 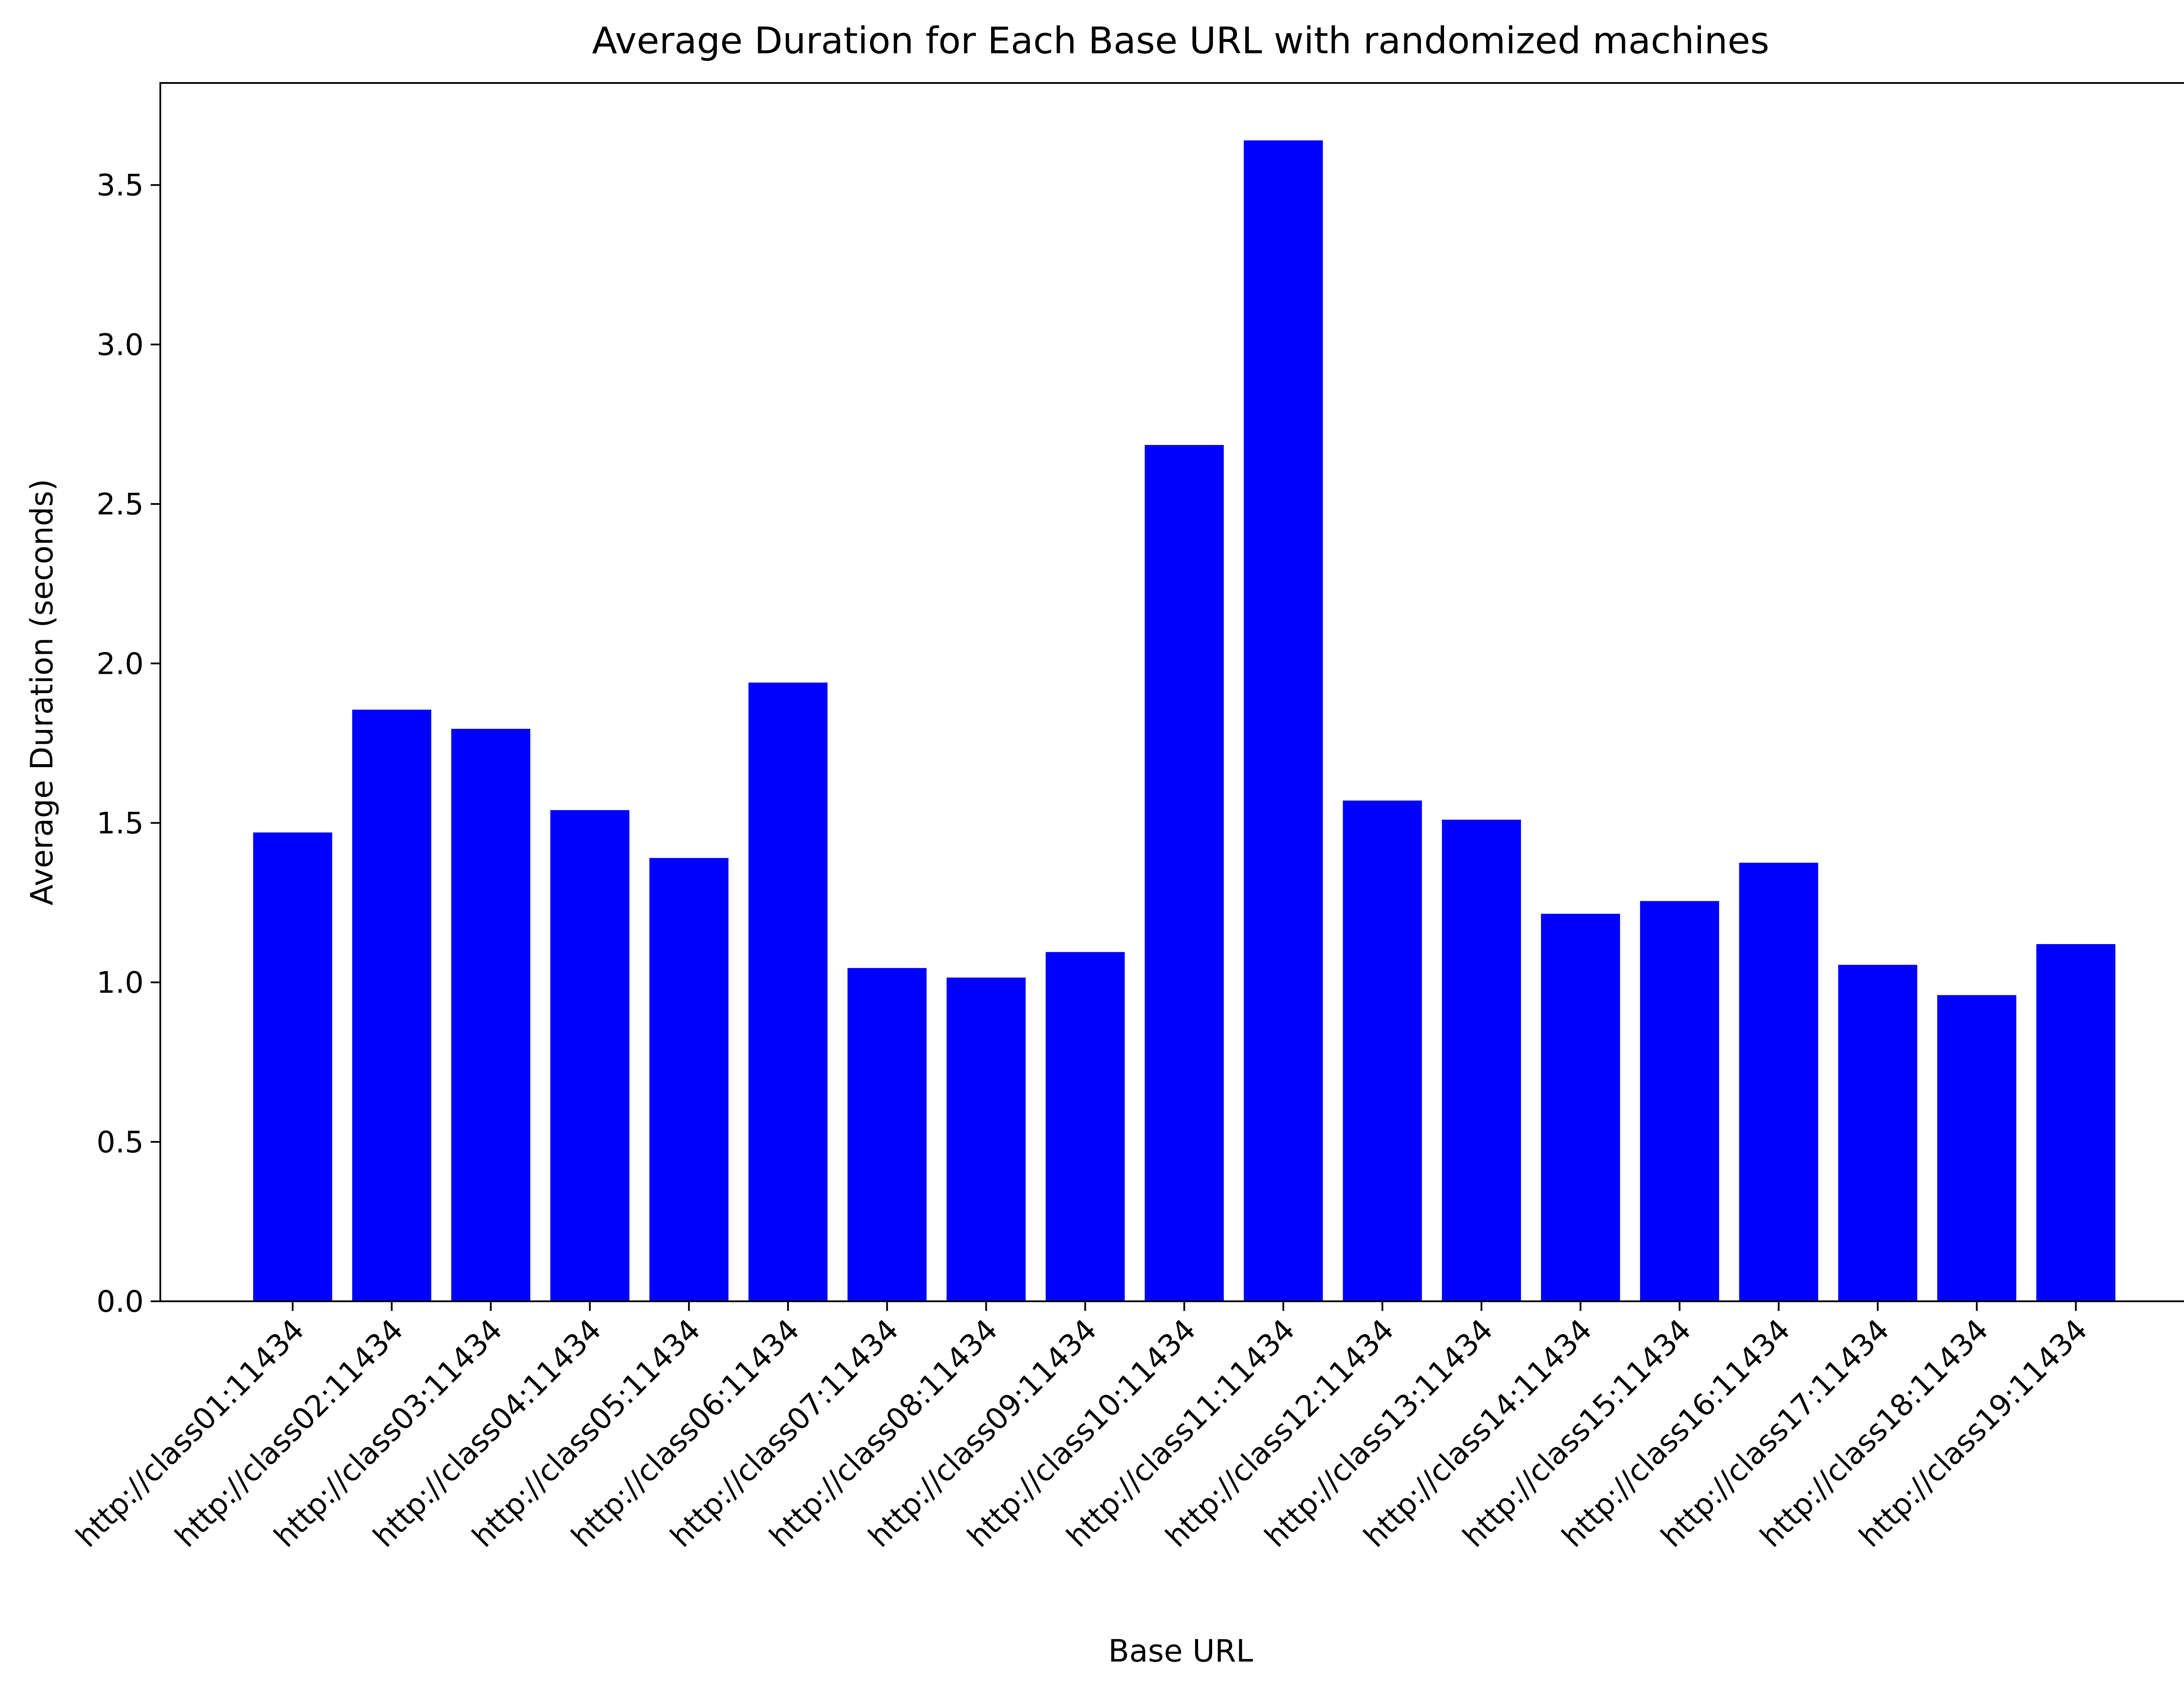 What do you see at coordinates (120, 983) in the screenshot?
I see `y-tick-label: 1.0` at bounding box center [120, 983].